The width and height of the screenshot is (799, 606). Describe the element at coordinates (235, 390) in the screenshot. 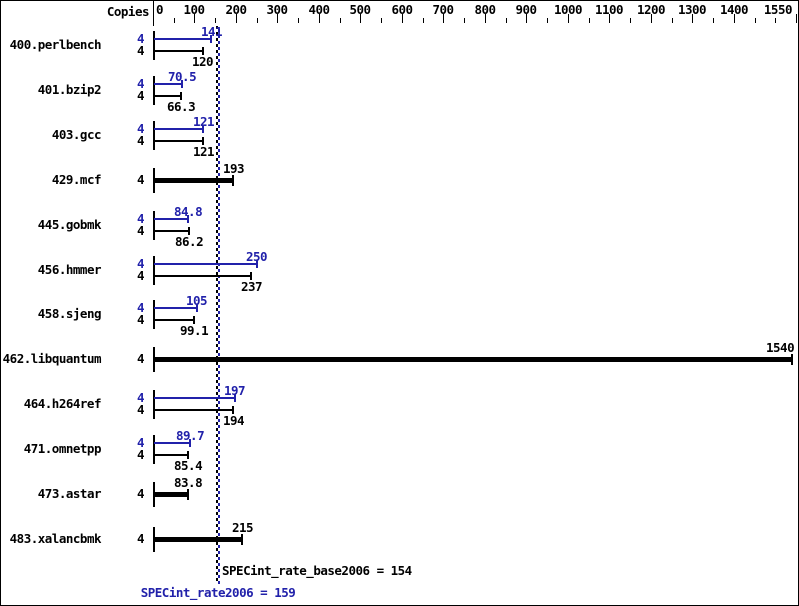

I see `peak-value-label: 197` at that location.